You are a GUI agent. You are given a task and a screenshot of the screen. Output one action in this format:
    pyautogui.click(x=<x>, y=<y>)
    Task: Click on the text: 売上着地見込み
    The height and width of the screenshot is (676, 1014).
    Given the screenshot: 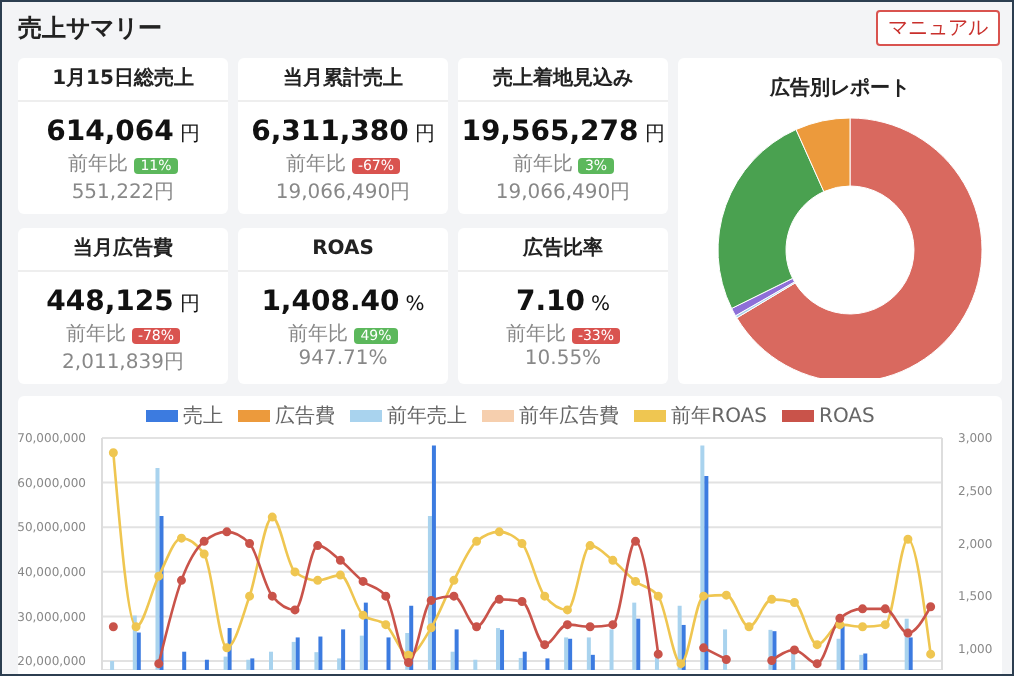 What is the action you would take?
    pyautogui.click(x=563, y=80)
    